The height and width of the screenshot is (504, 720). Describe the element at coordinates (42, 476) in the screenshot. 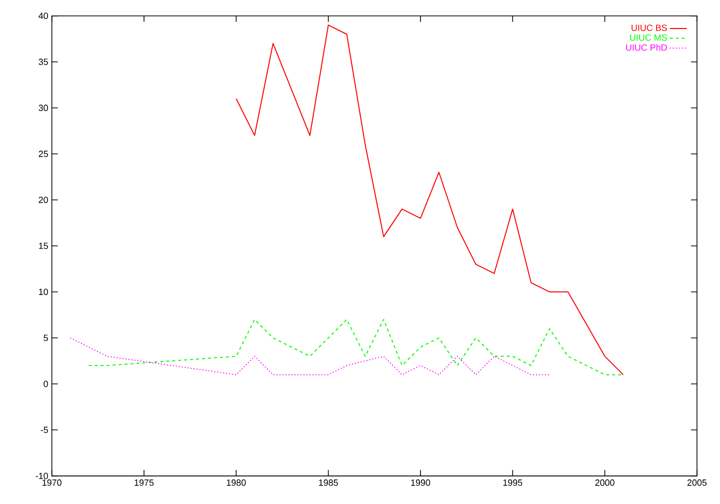

I see `y-tick-label: -10` at that location.